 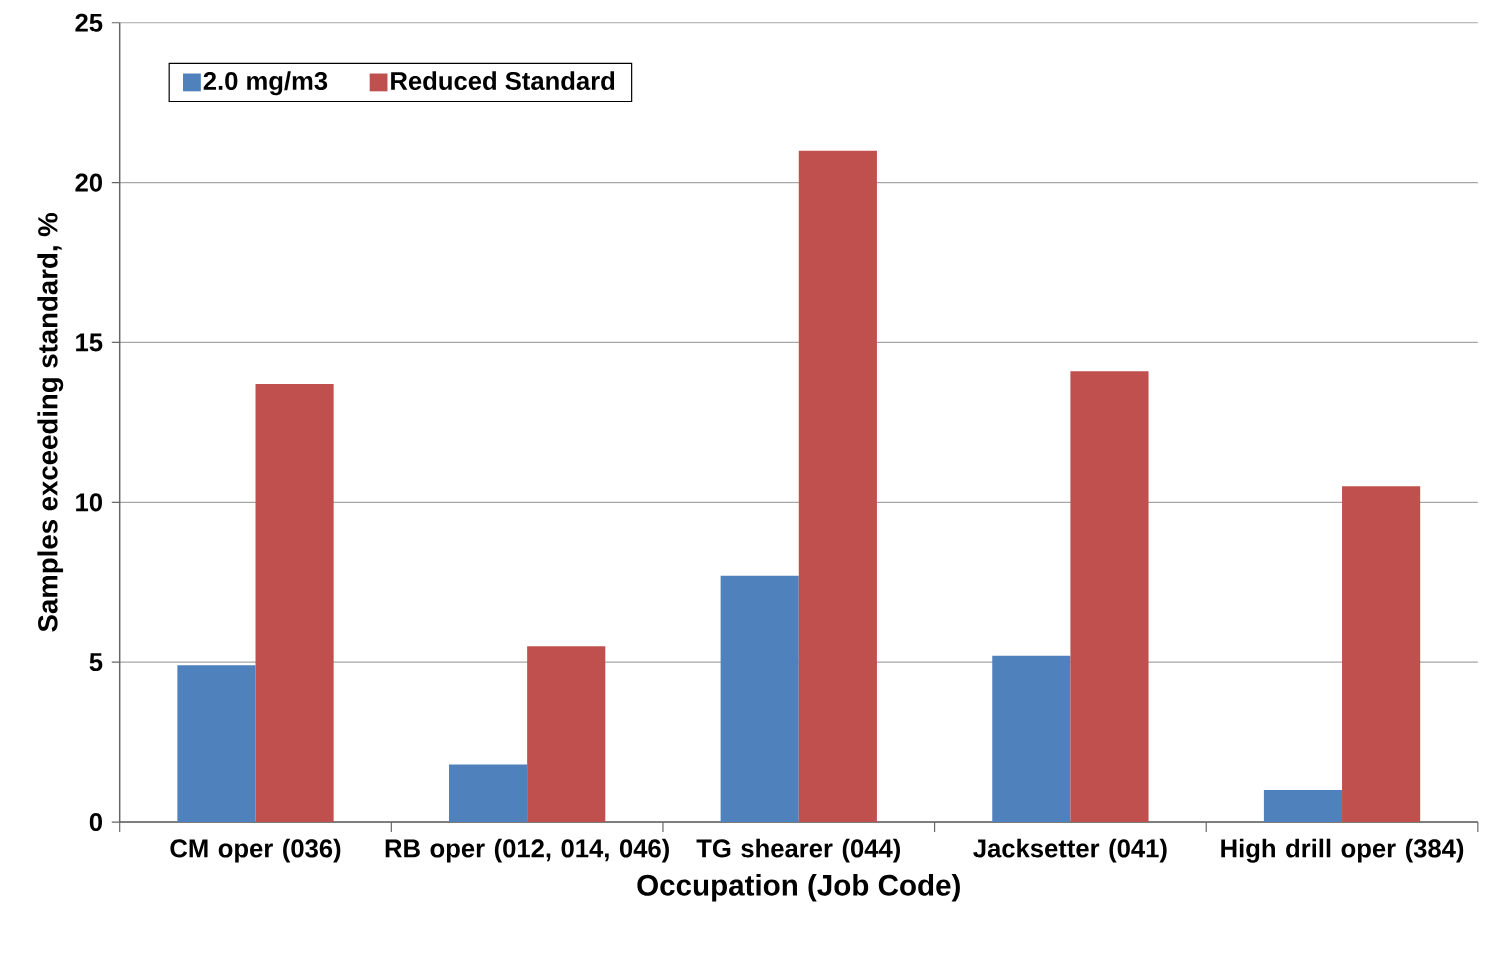 I want to click on x-tick-label: TG shearer (044), so click(x=798, y=850).